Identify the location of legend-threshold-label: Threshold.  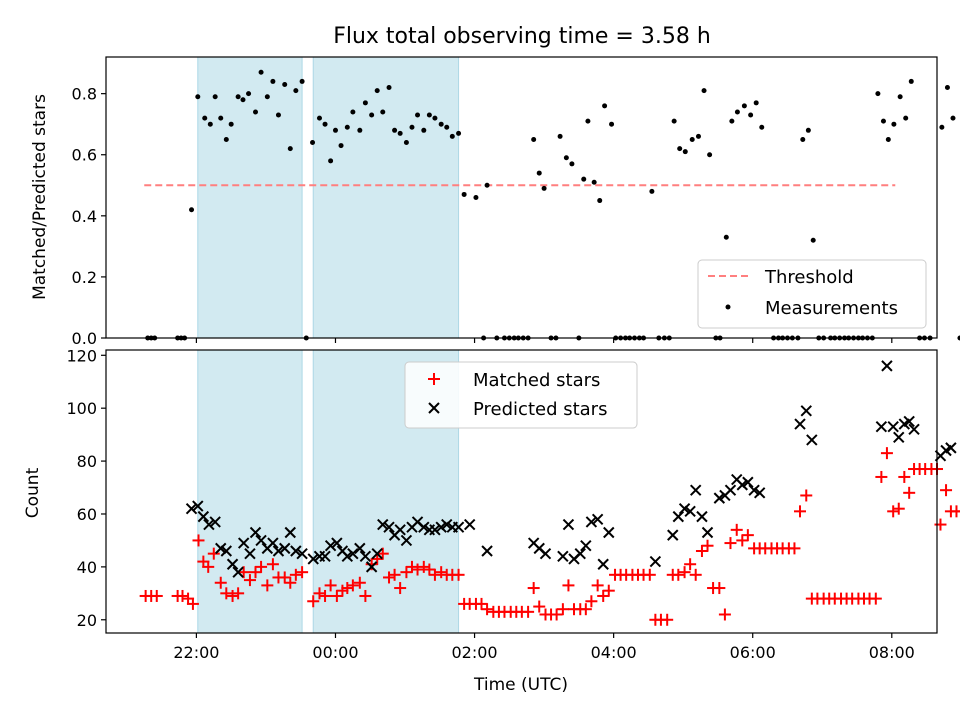
(809, 277).